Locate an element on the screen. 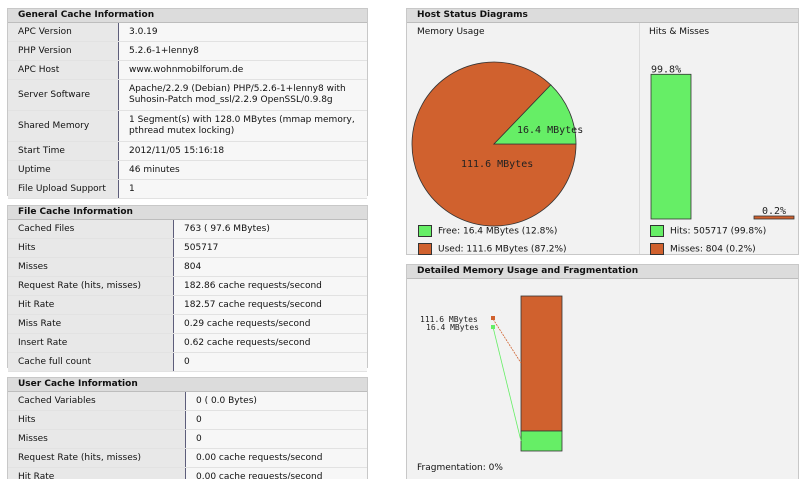 This screenshot has width=800, height=479. host-status-title: Host Status Diagrams is located at coordinates (602, 16).